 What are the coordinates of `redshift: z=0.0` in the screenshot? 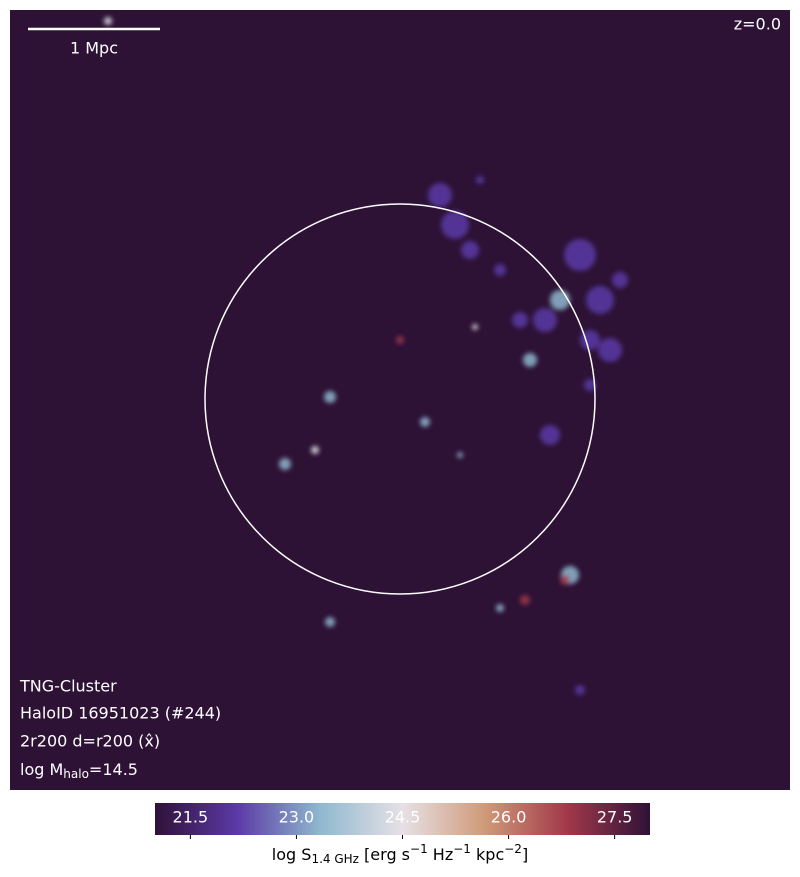 It's located at (757, 24).